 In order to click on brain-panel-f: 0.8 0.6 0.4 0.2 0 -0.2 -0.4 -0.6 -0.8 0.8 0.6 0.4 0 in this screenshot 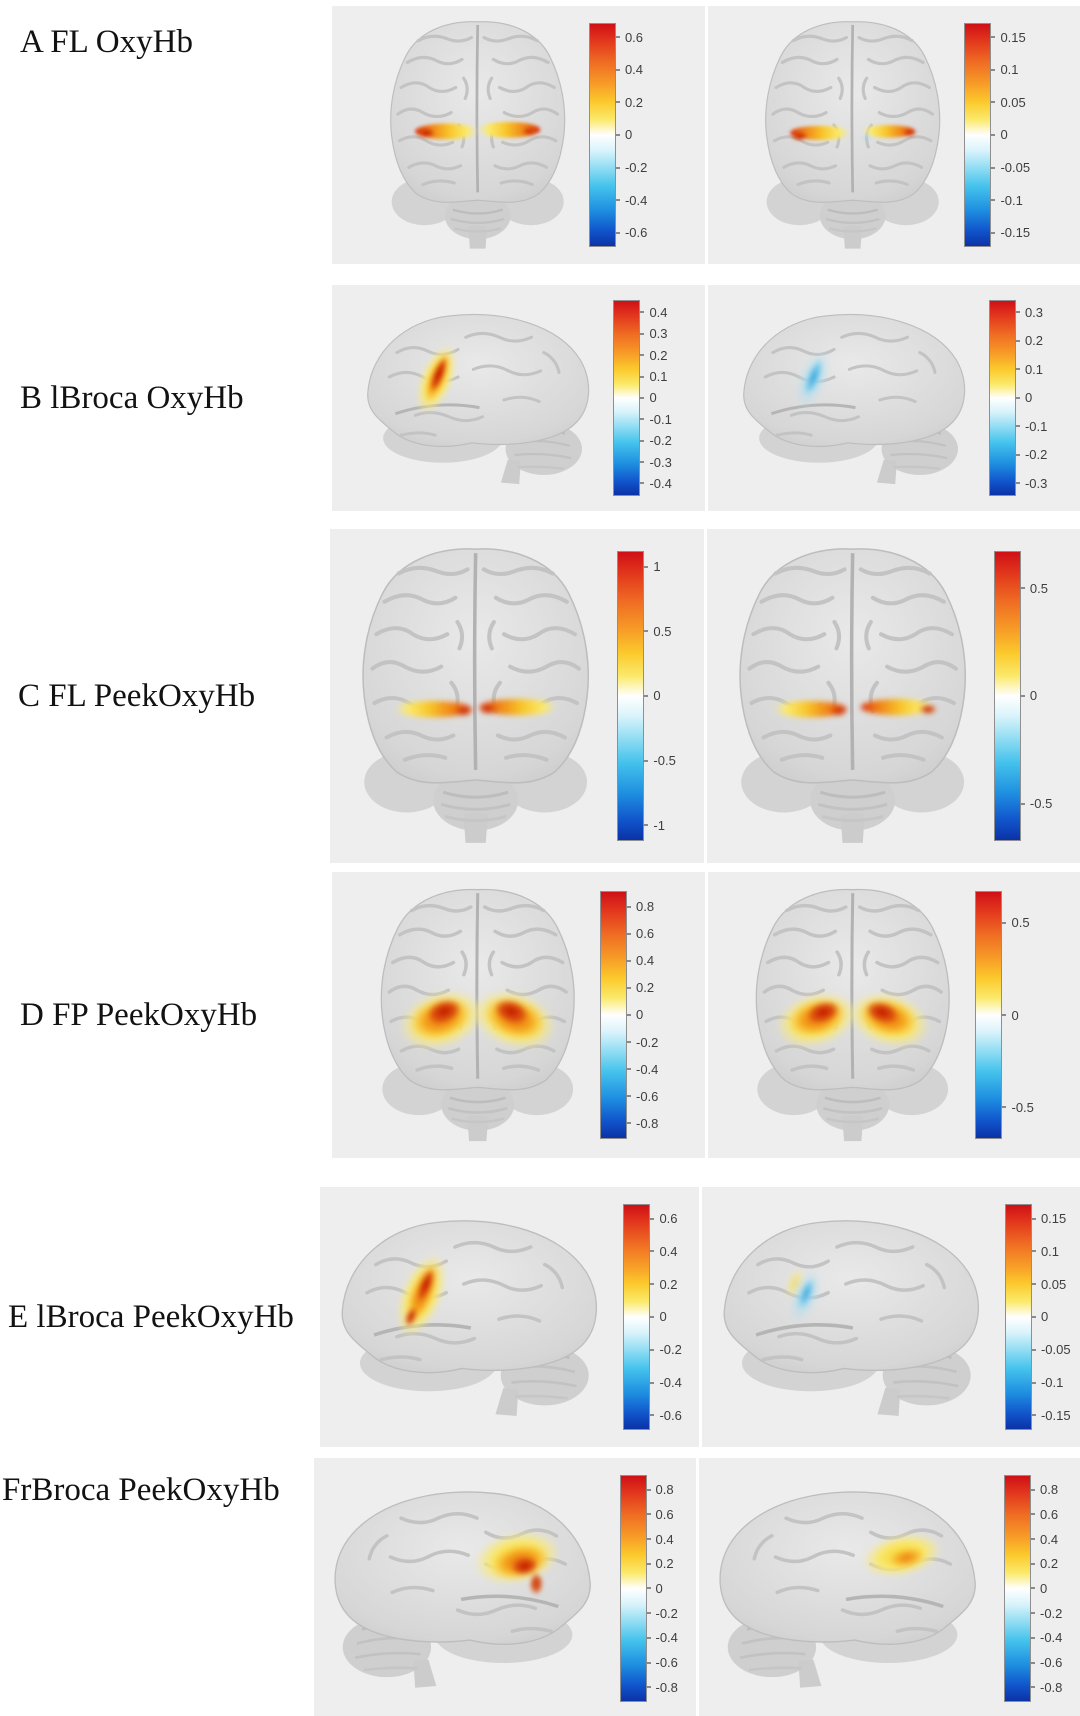, I will do `click(697, 1587)`.